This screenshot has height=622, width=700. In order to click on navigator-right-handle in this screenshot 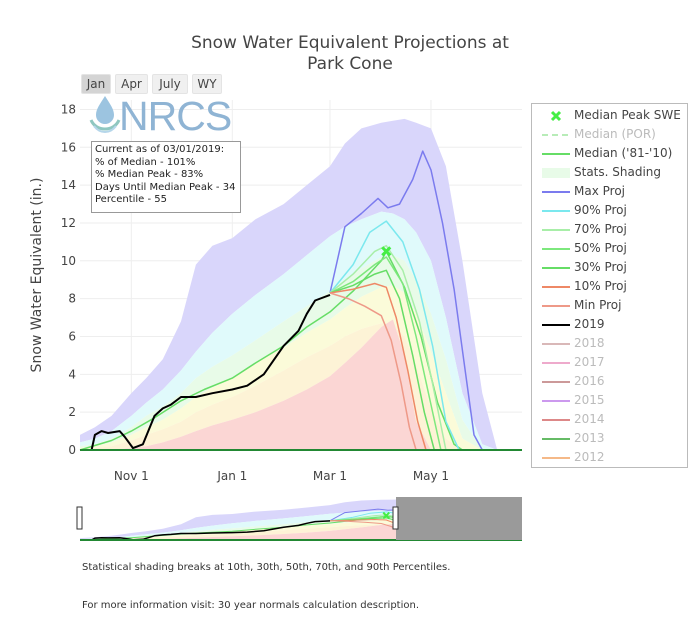, I will do `click(395, 518)`.